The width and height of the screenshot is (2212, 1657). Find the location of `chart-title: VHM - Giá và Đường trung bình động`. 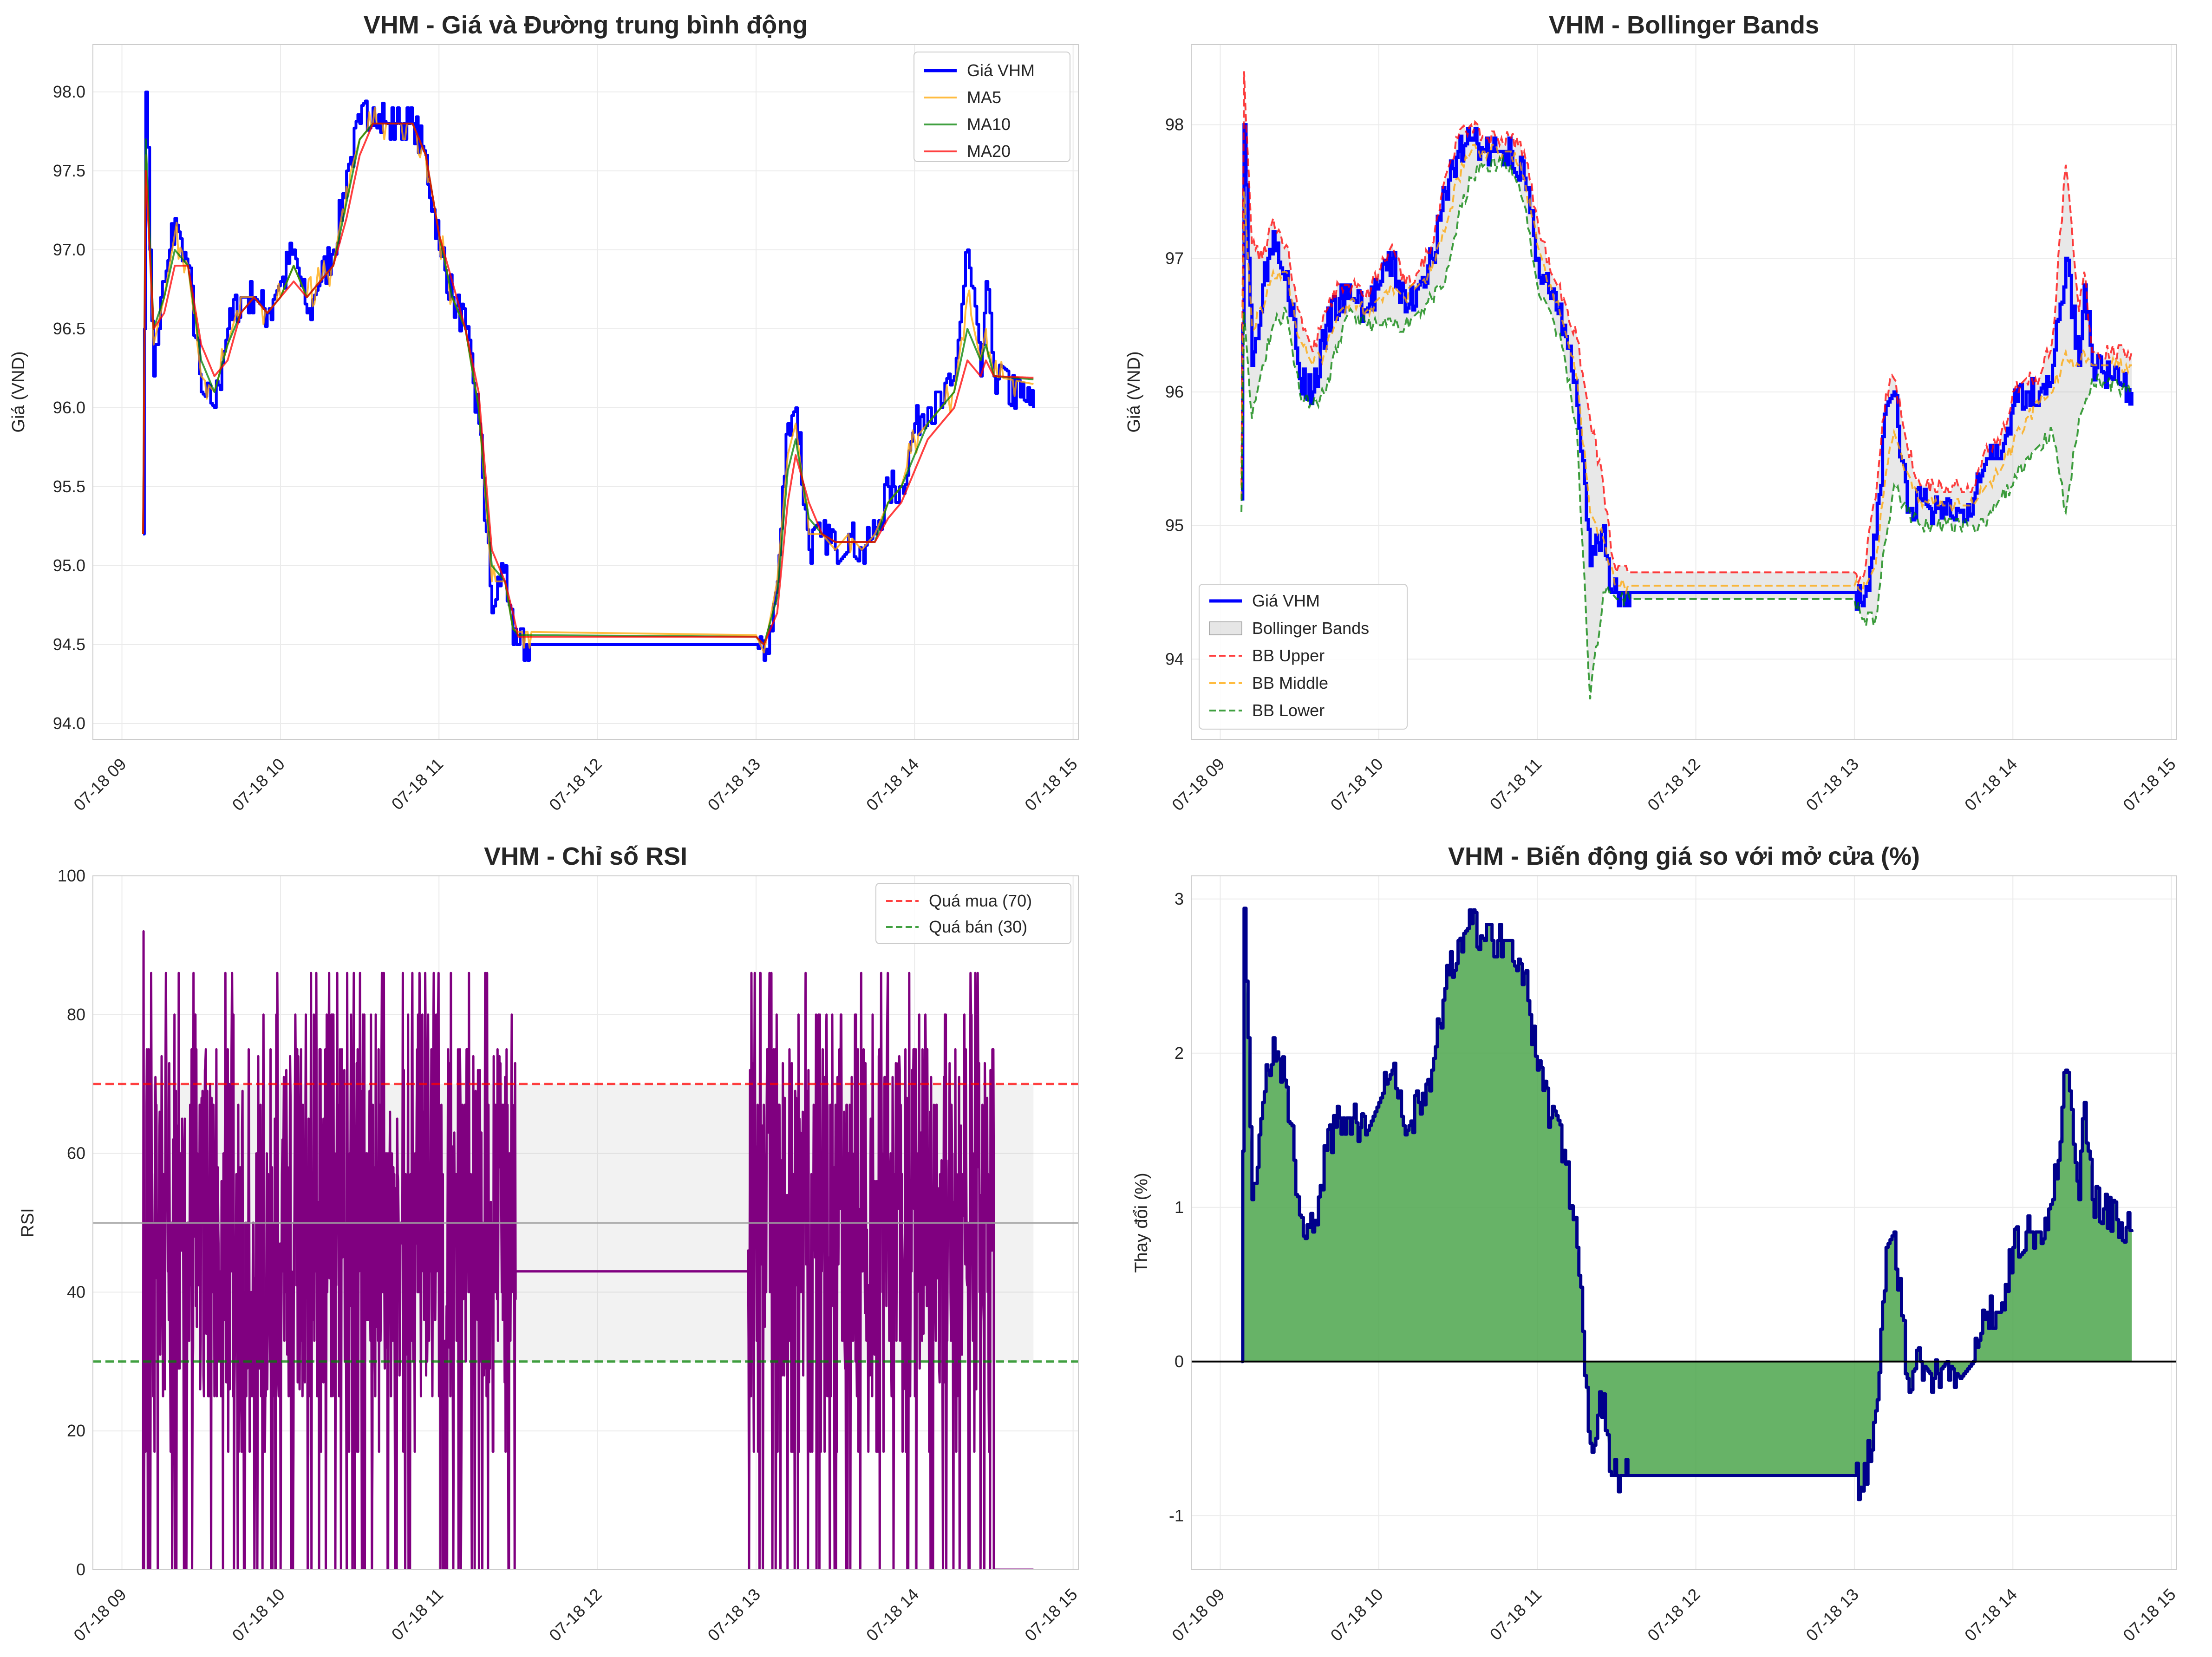

chart-title: VHM - Giá và Đường trung bình động is located at coordinates (586, 25).